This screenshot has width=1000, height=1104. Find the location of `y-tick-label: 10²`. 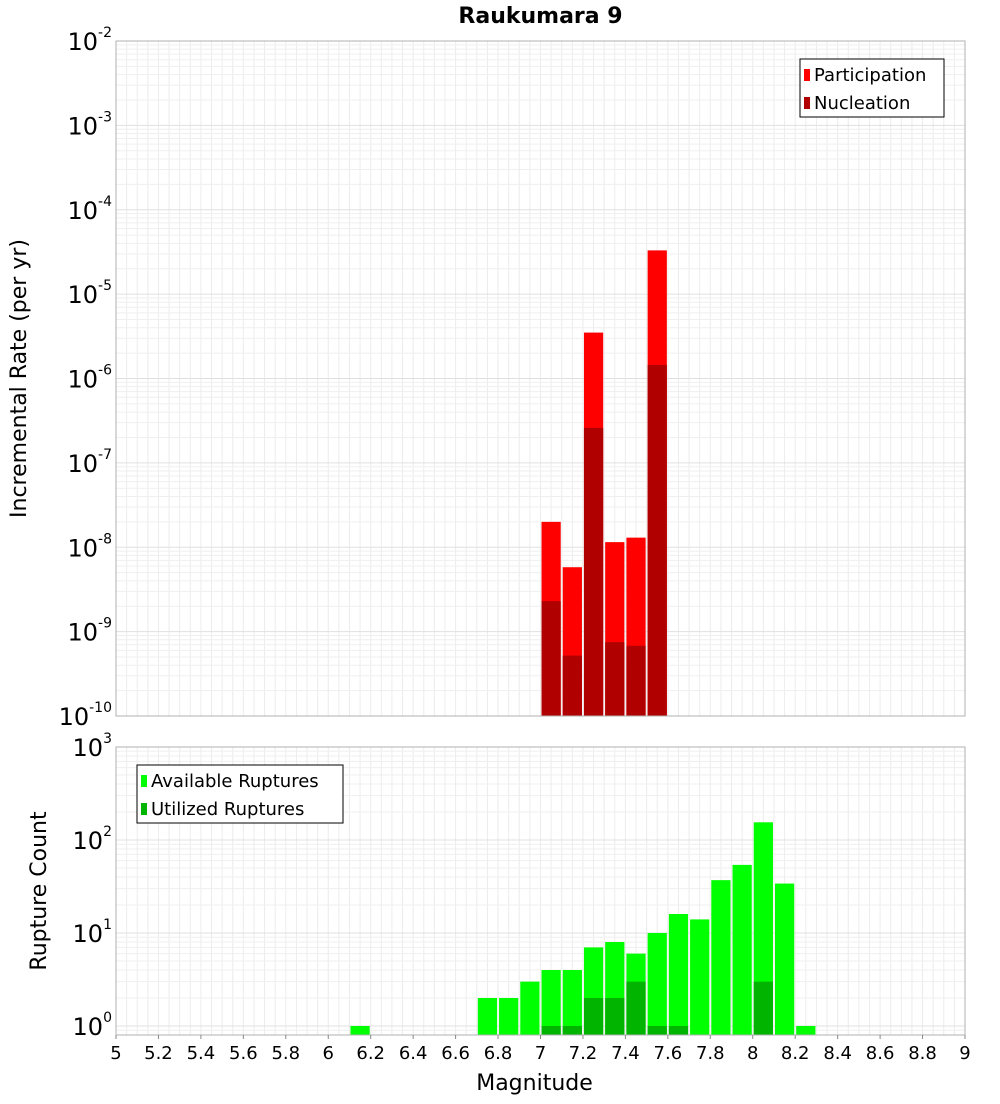

y-tick-label: 10² is located at coordinates (92, 839).